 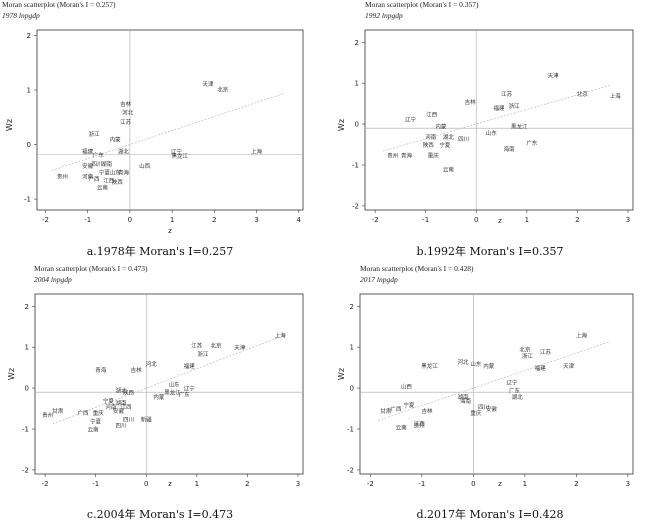 I want to click on chart-title: Moran scatterplot (Moran's I = 0.357), so click(x=422, y=4).